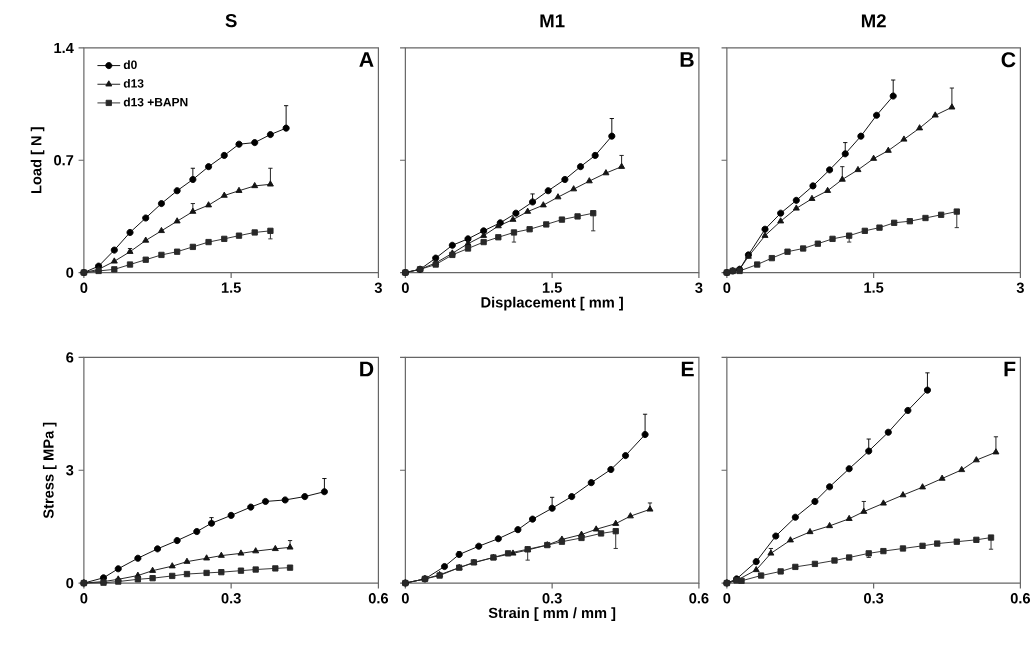 The width and height of the screenshot is (1035, 645). What do you see at coordinates (367, 369) in the screenshot?
I see `annotation: D` at bounding box center [367, 369].